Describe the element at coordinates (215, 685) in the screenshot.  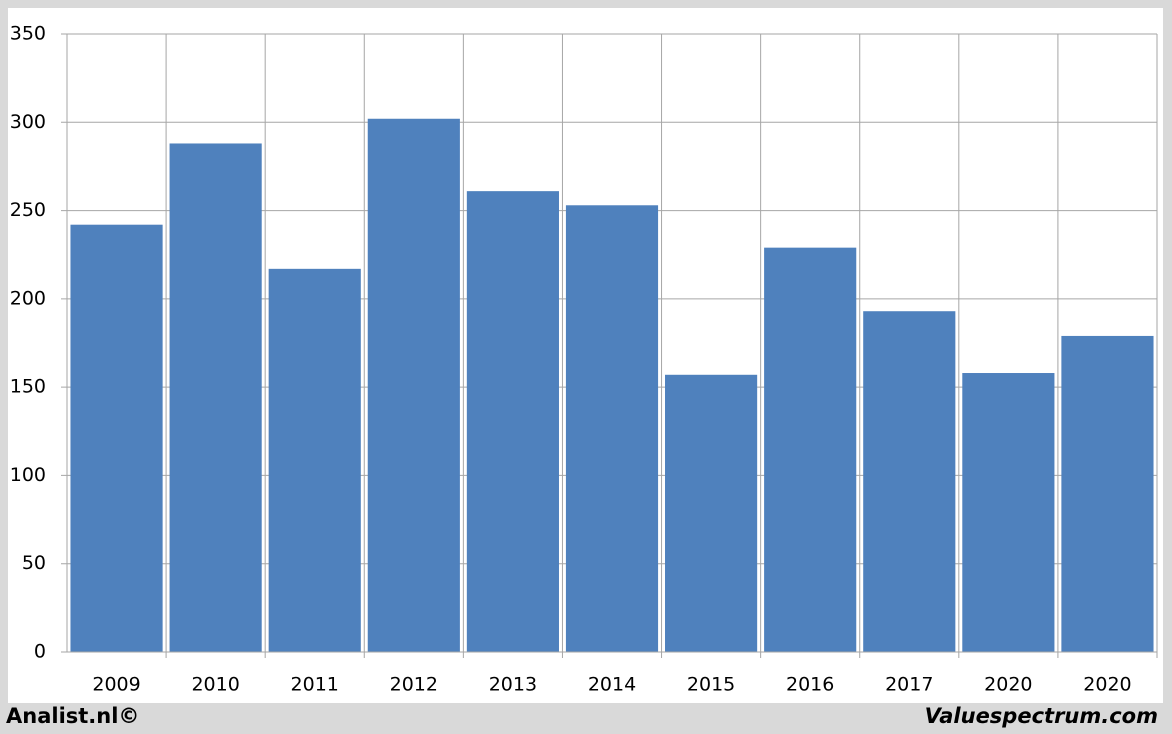
I see `x-tick-label: 2010` at that location.